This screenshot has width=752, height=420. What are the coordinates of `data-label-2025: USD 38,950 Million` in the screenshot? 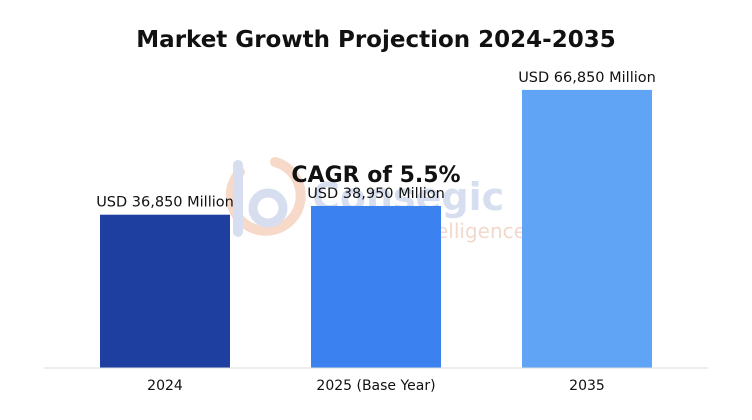 It's located at (376, 194).